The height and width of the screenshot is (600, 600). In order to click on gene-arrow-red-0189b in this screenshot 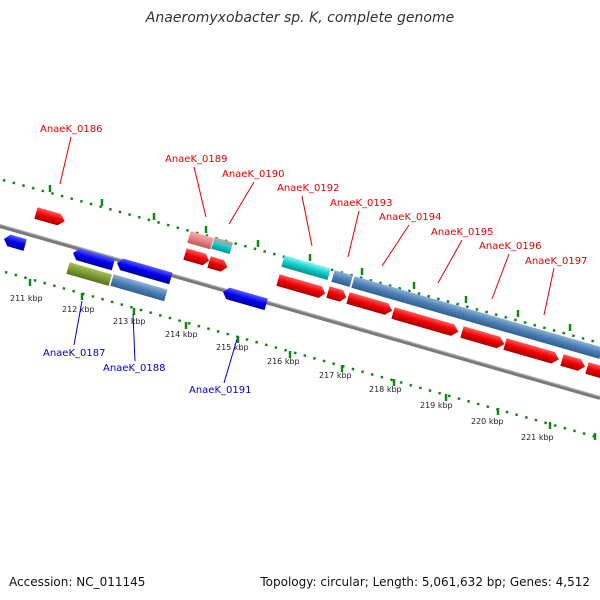, I will do `click(196, 257)`.